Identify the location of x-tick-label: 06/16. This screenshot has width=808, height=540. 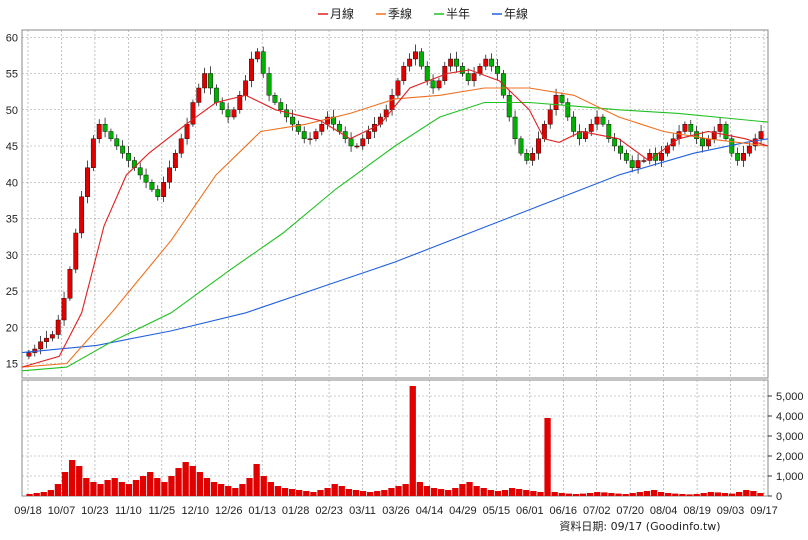
(564, 511).